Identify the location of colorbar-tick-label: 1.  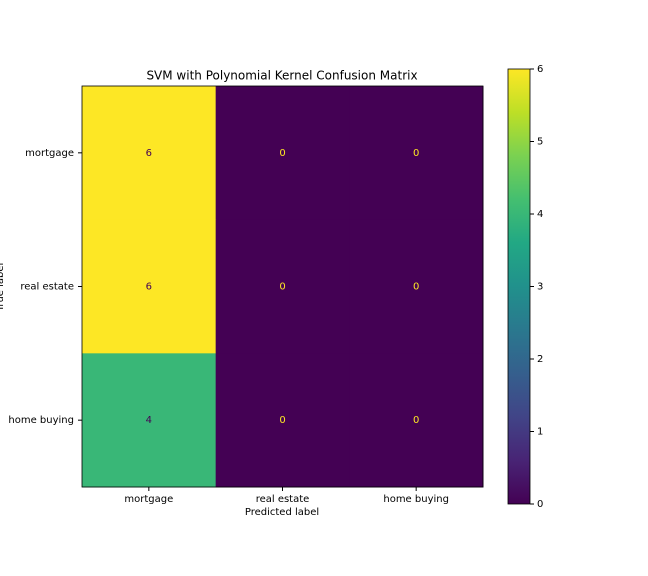
(540, 432).